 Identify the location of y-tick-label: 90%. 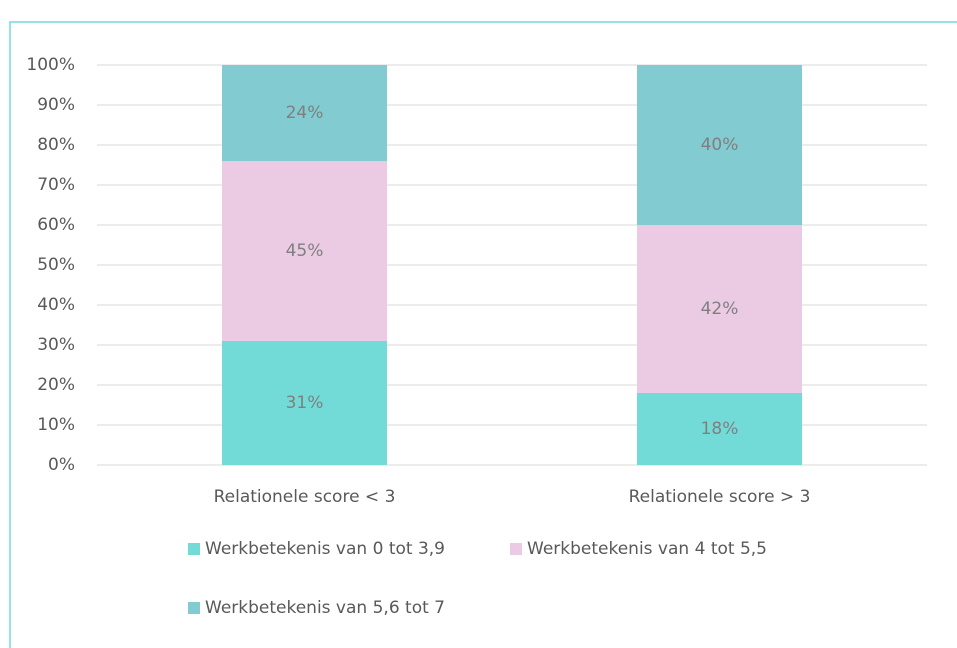
(56, 105).